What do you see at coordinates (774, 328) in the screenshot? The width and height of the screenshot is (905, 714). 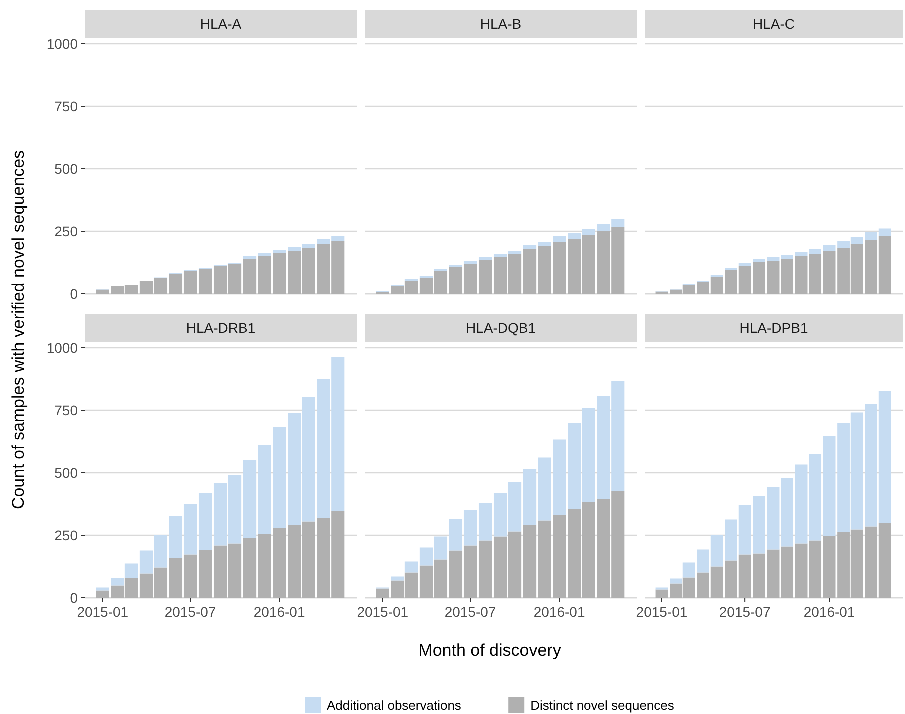 I see `chart-title: HLA-DPB1` at bounding box center [774, 328].